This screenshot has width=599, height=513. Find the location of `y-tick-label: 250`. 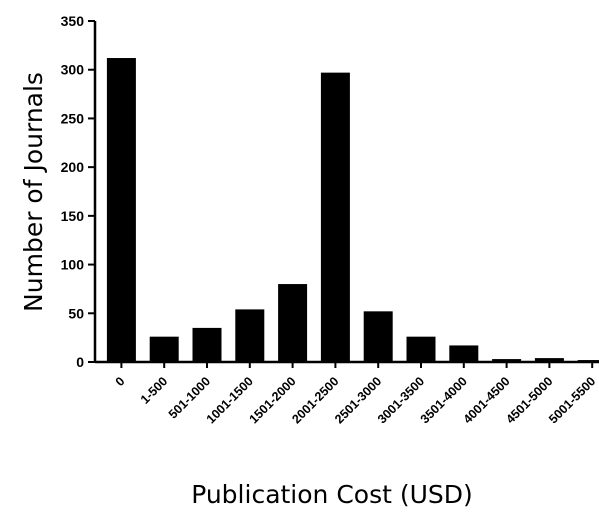

y-tick-label: 250 is located at coordinates (73, 118).